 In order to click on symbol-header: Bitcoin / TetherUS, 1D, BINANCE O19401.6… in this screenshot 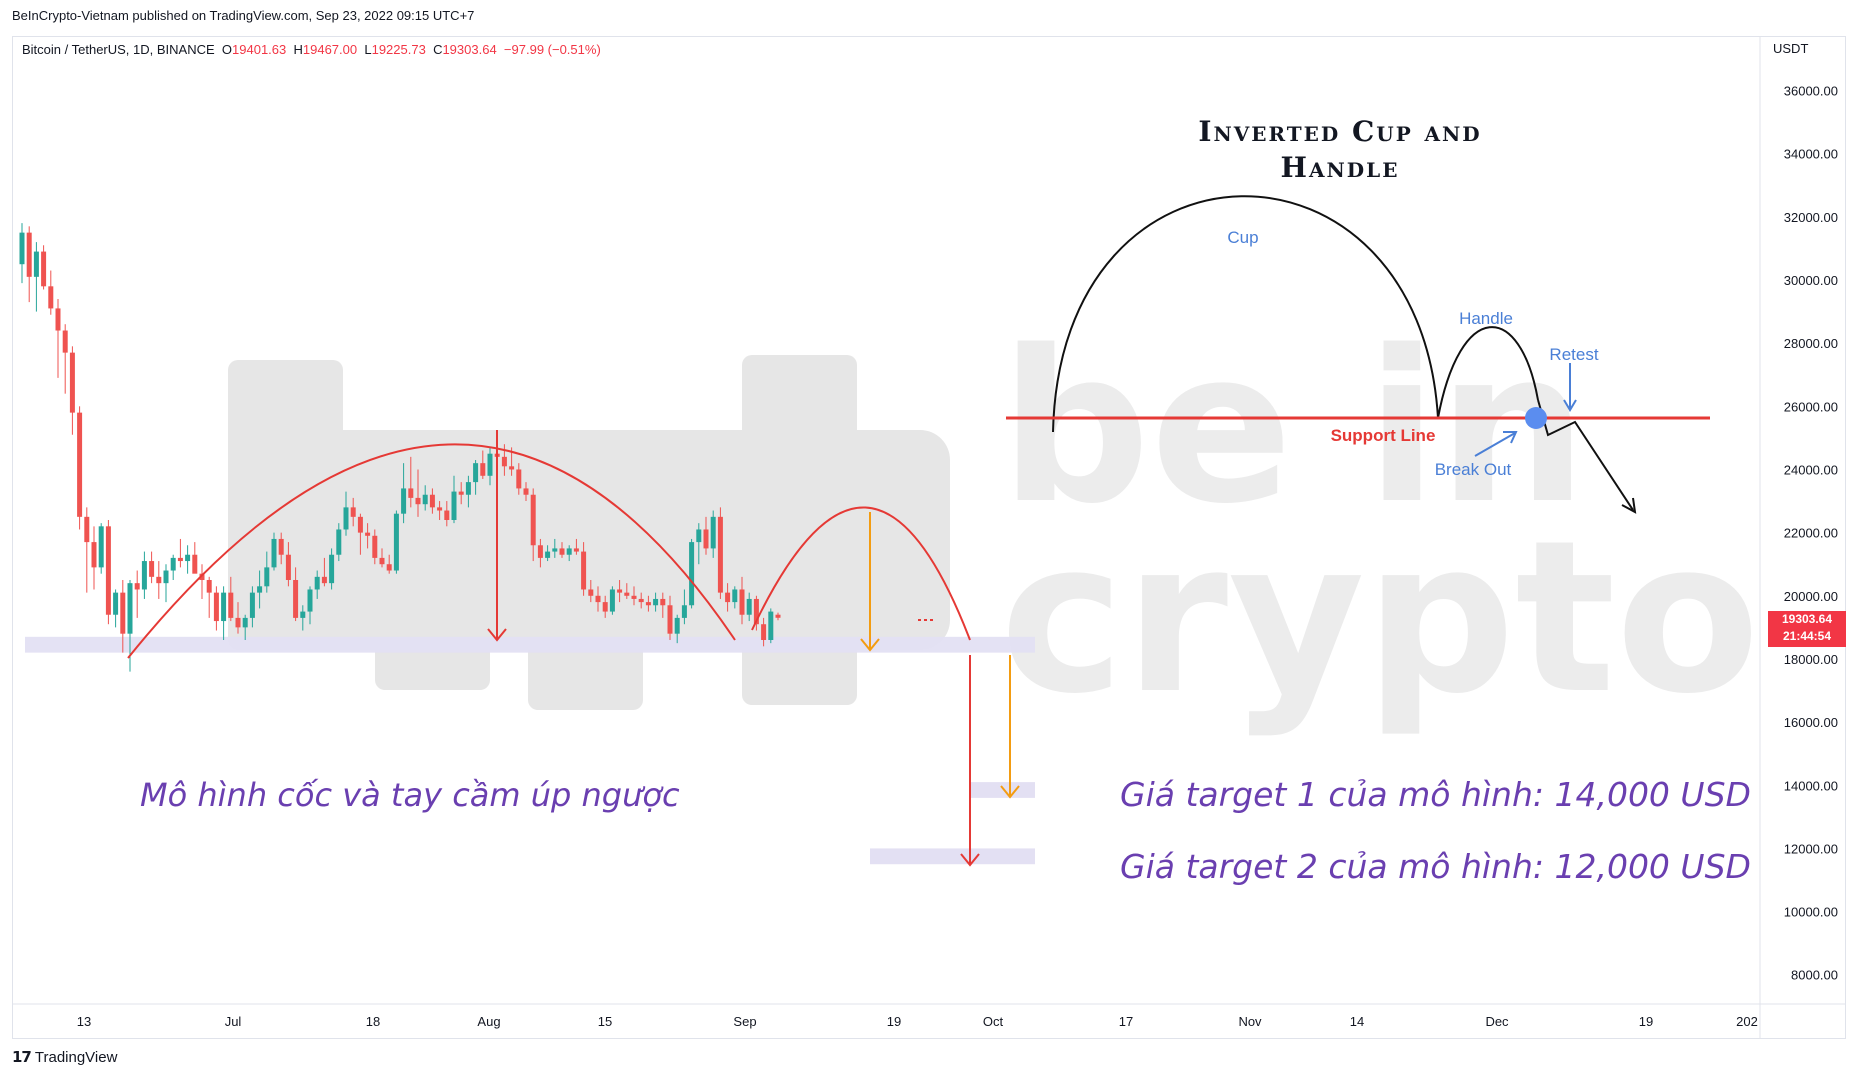, I will do `click(311, 49)`.